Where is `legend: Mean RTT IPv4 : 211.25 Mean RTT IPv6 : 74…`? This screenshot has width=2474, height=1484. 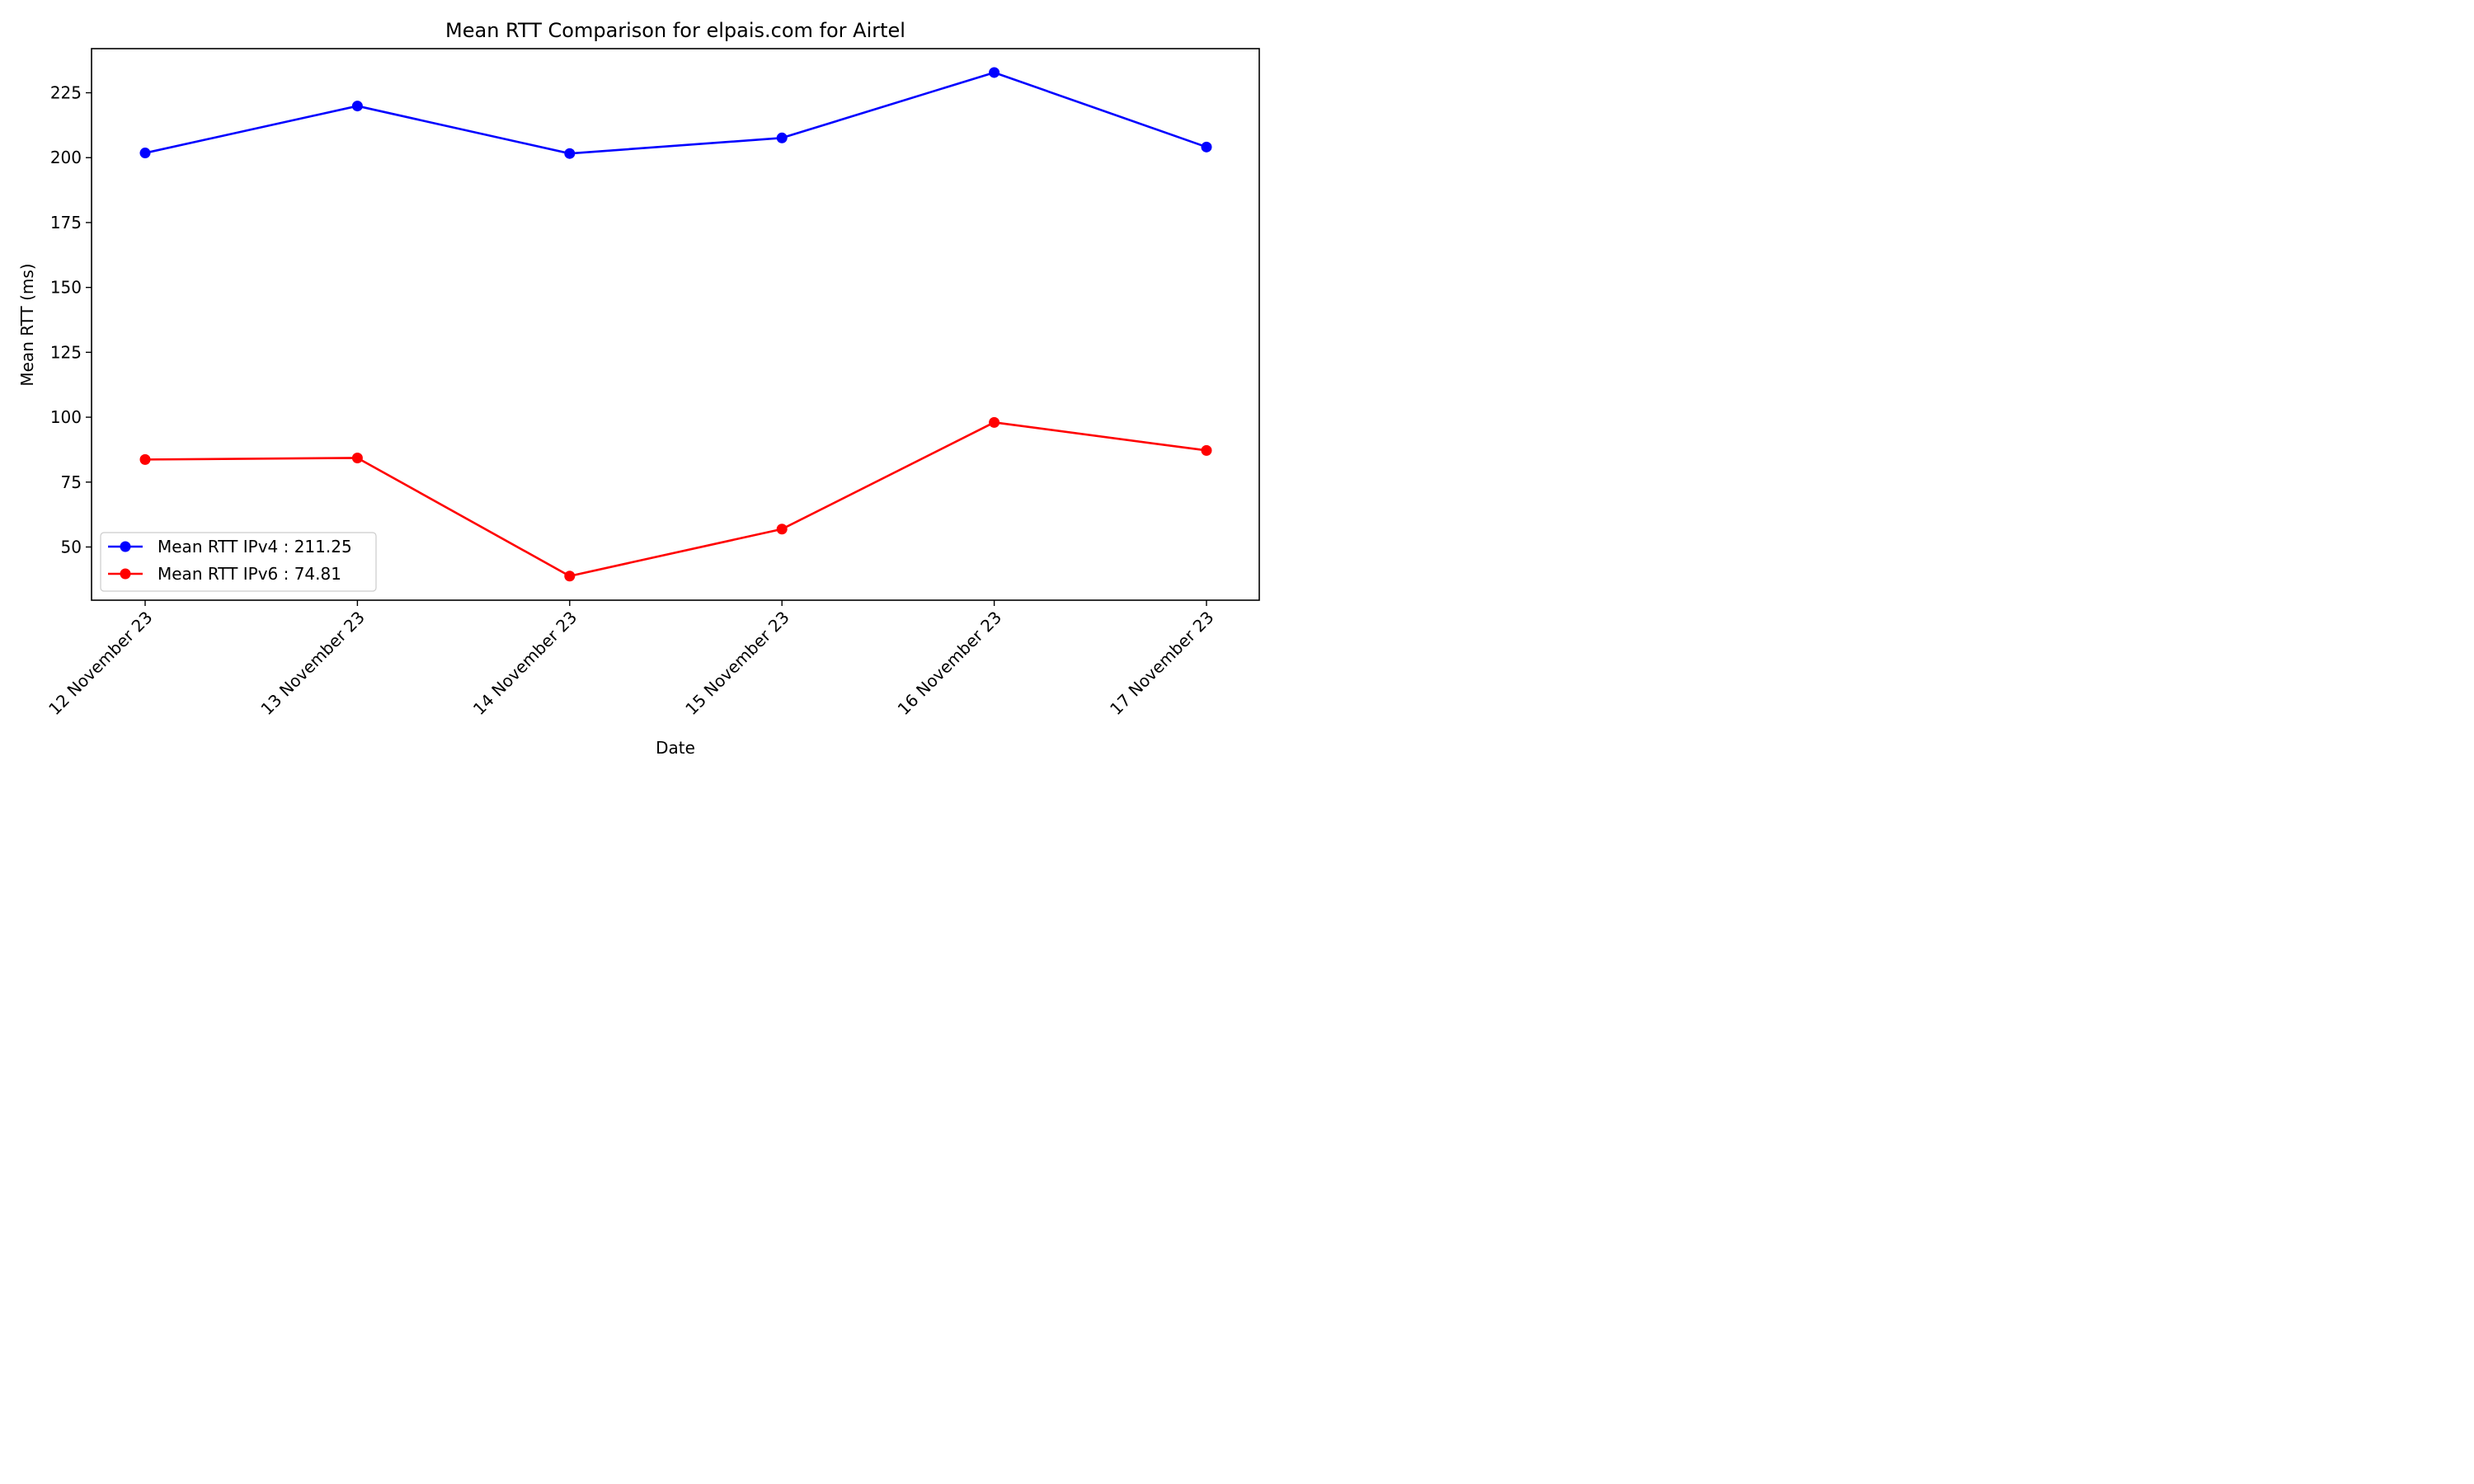
legend: Mean RTT IPv4 : 211.25 Mean RTT IPv6 : 74… is located at coordinates (238, 562).